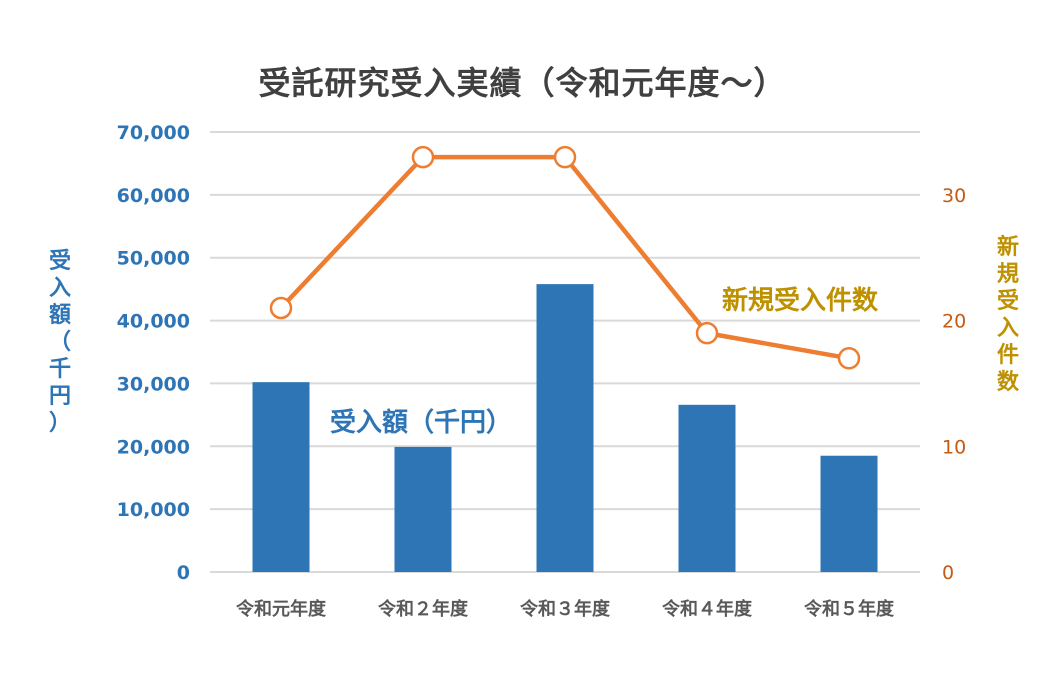 The height and width of the screenshot is (682, 1045). Describe the element at coordinates (59, 369) in the screenshot. I see `axis-title-char: 千` at that location.